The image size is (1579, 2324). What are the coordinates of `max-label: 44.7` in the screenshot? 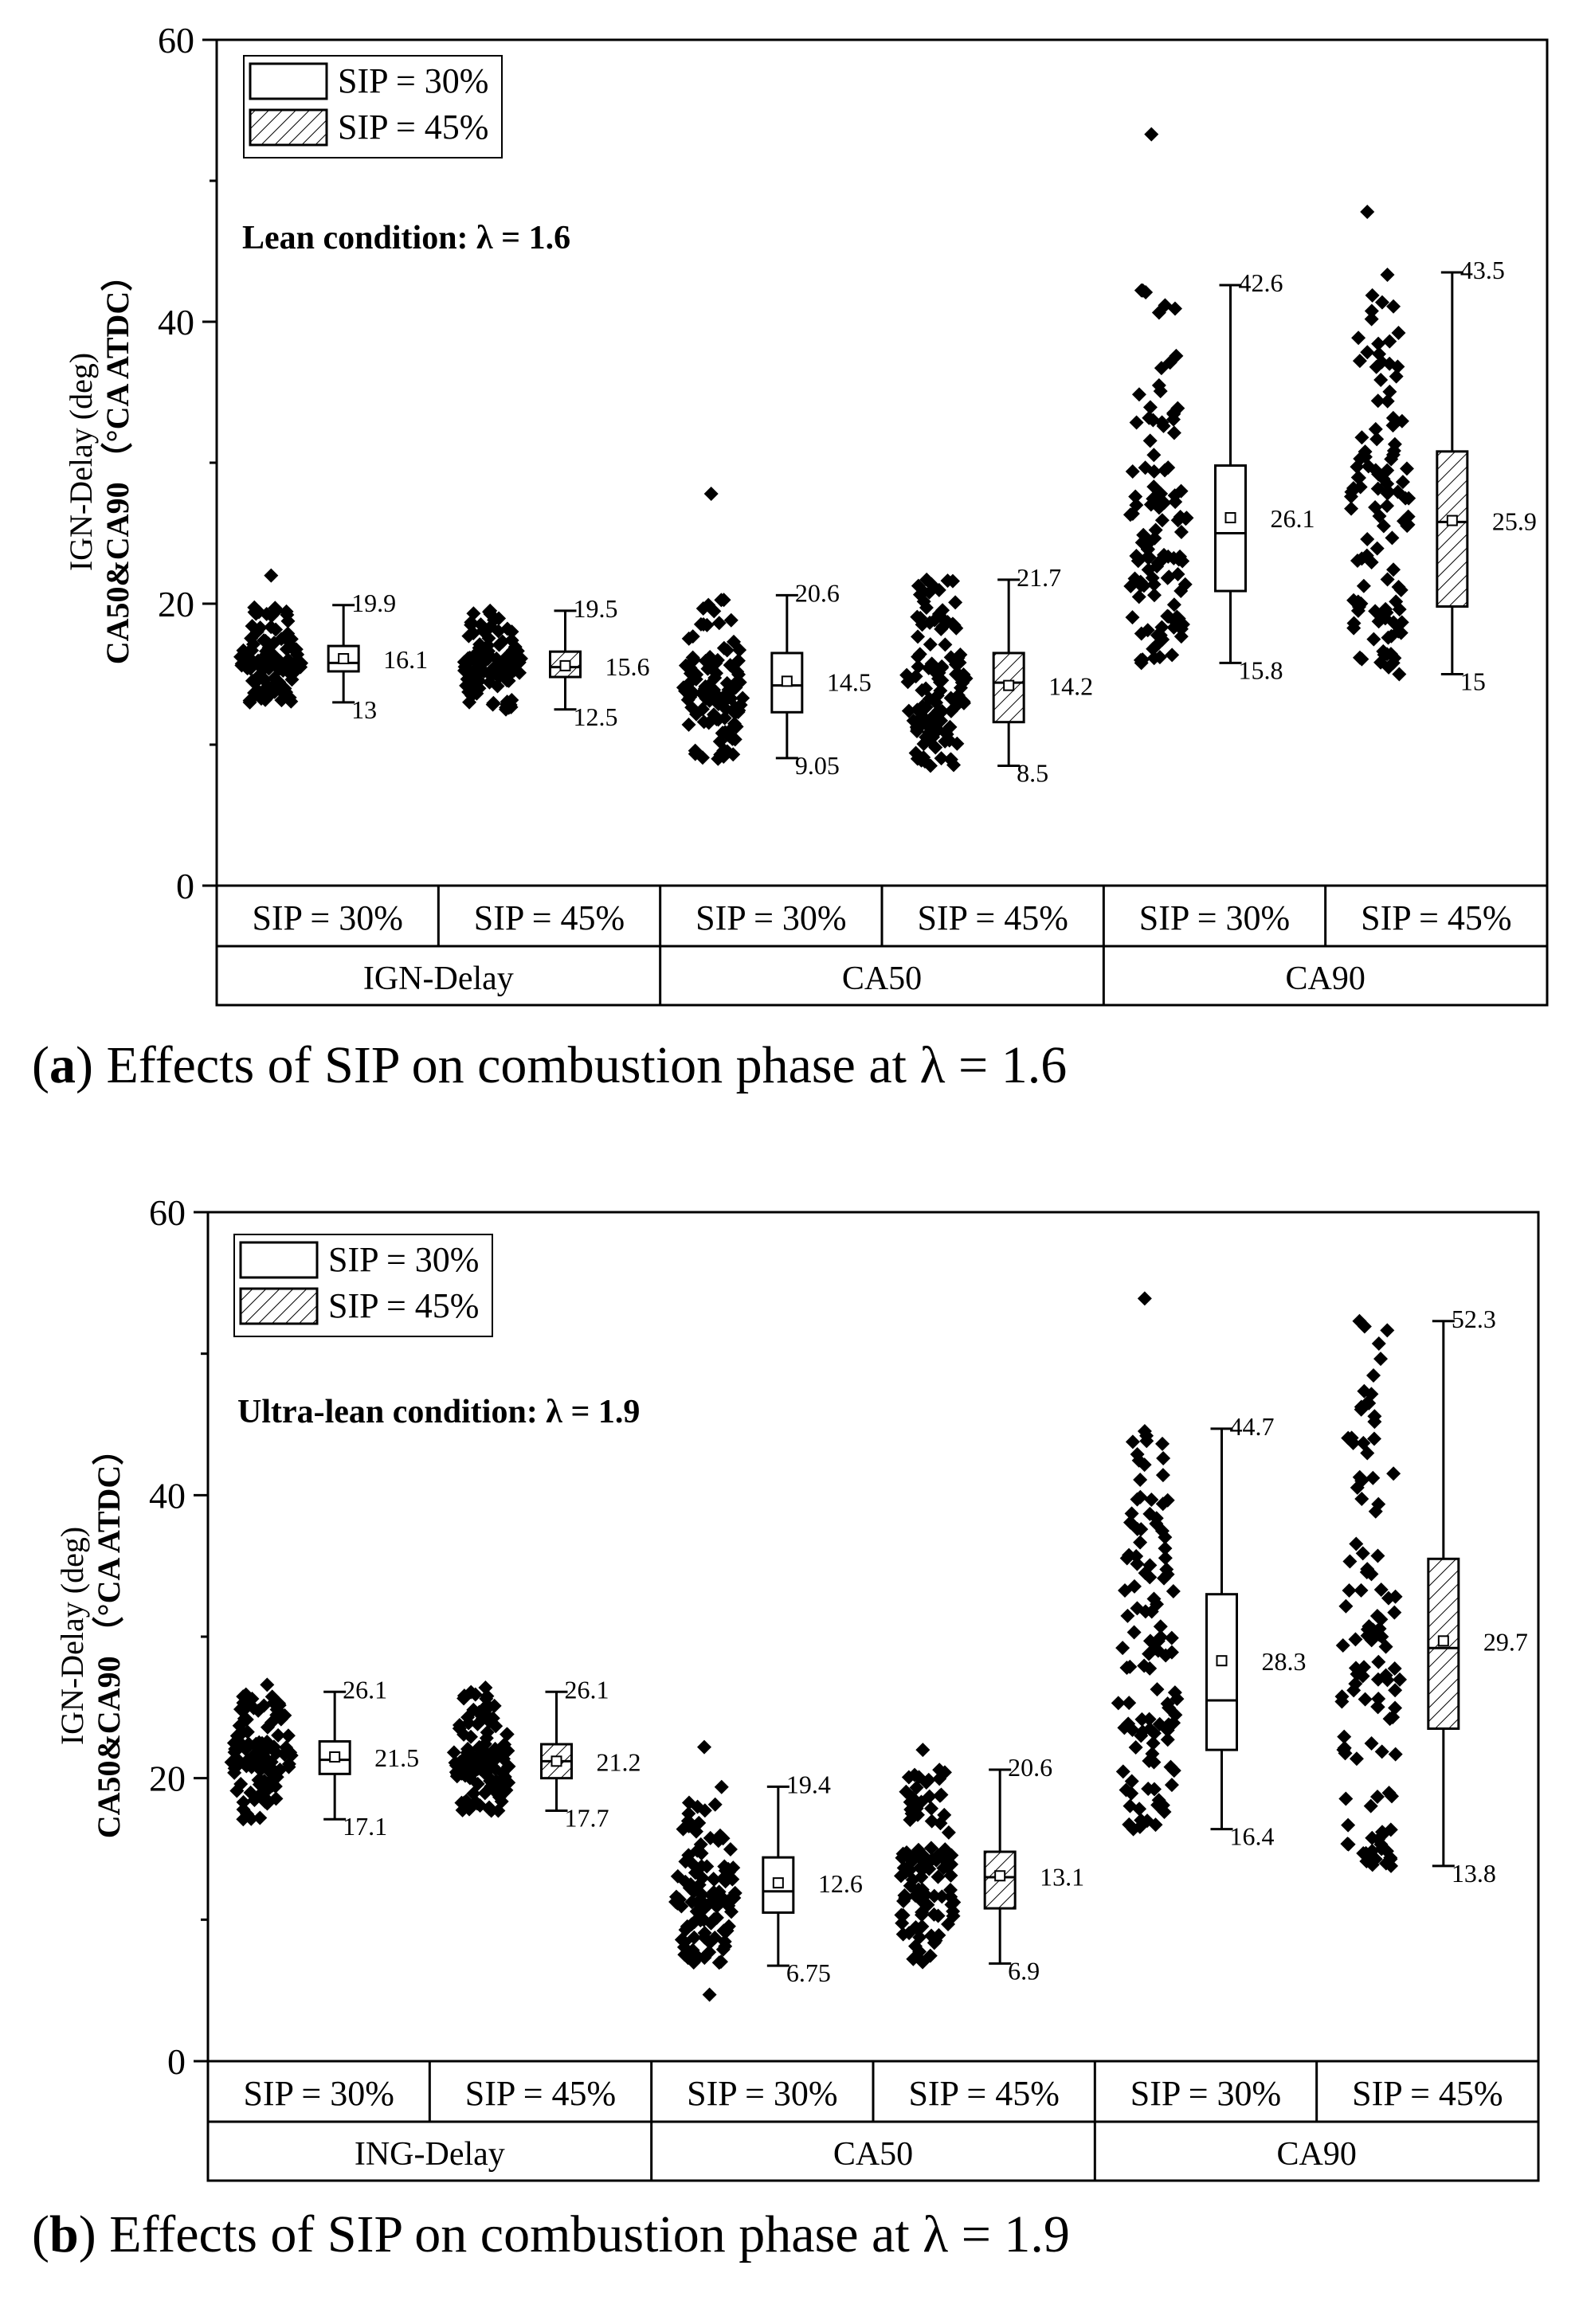 It's located at (1252, 1426).